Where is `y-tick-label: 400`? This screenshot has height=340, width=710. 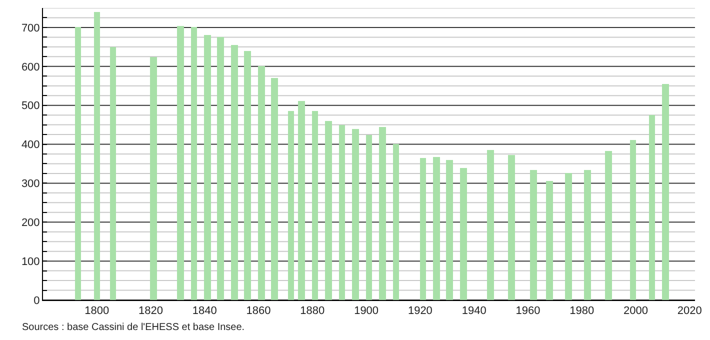
y-tick-label: 400 is located at coordinates (30, 145).